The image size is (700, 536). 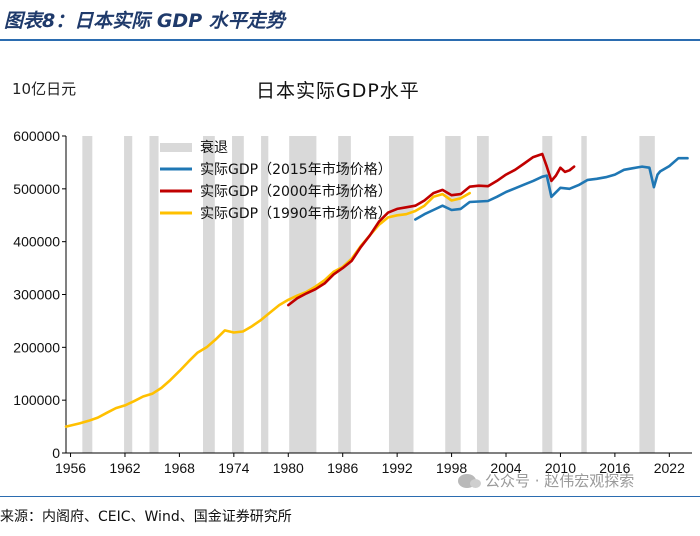 What do you see at coordinates (214, 147) in the screenshot?
I see `legend-label: 衰退` at bounding box center [214, 147].